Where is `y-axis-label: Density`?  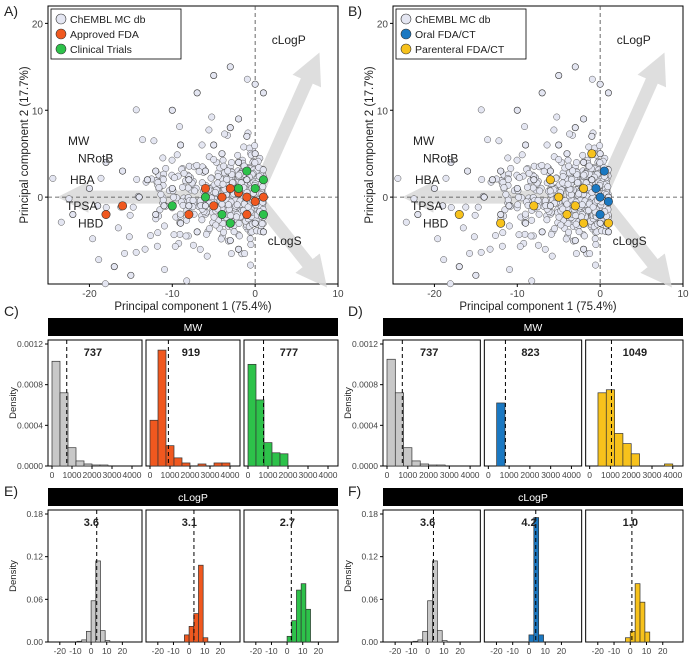 y-axis-label: Density is located at coordinates (13, 576).